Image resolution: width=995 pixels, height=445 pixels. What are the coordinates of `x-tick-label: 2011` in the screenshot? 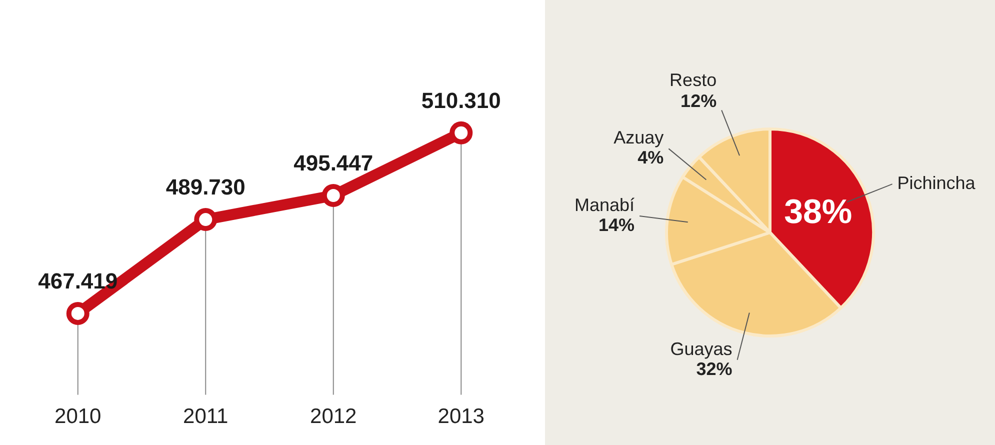 It's located at (205, 416).